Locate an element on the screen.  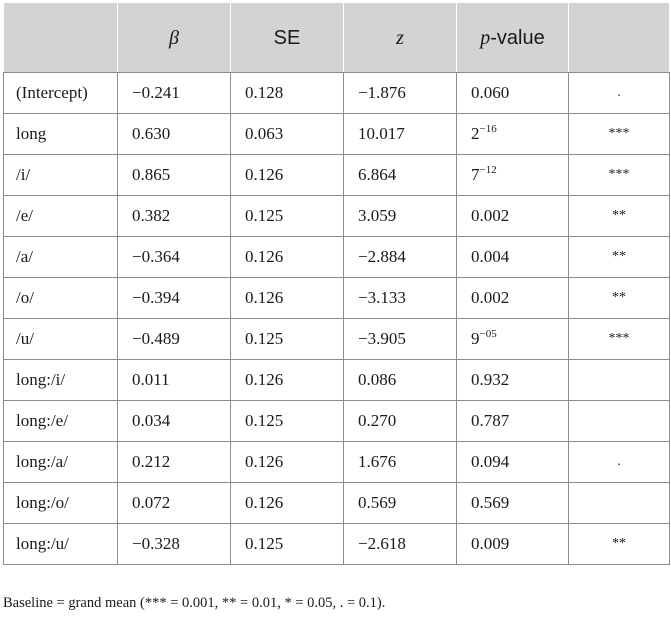
header-z: z is located at coordinates (400, 37).